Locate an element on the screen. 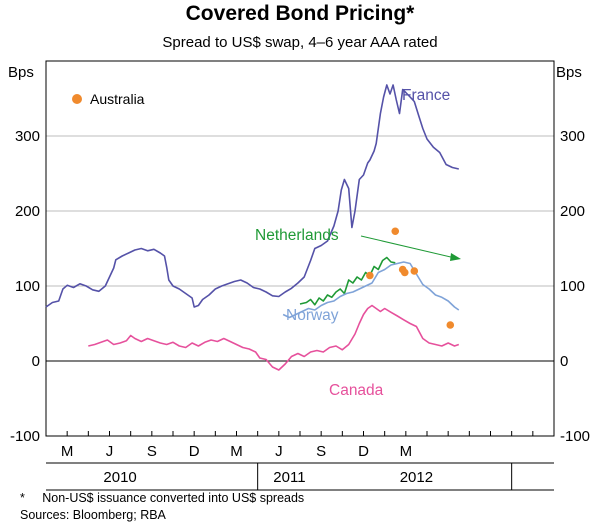 This screenshot has width=600, height=527. x-tick-label-8: M is located at coordinates (406, 451).